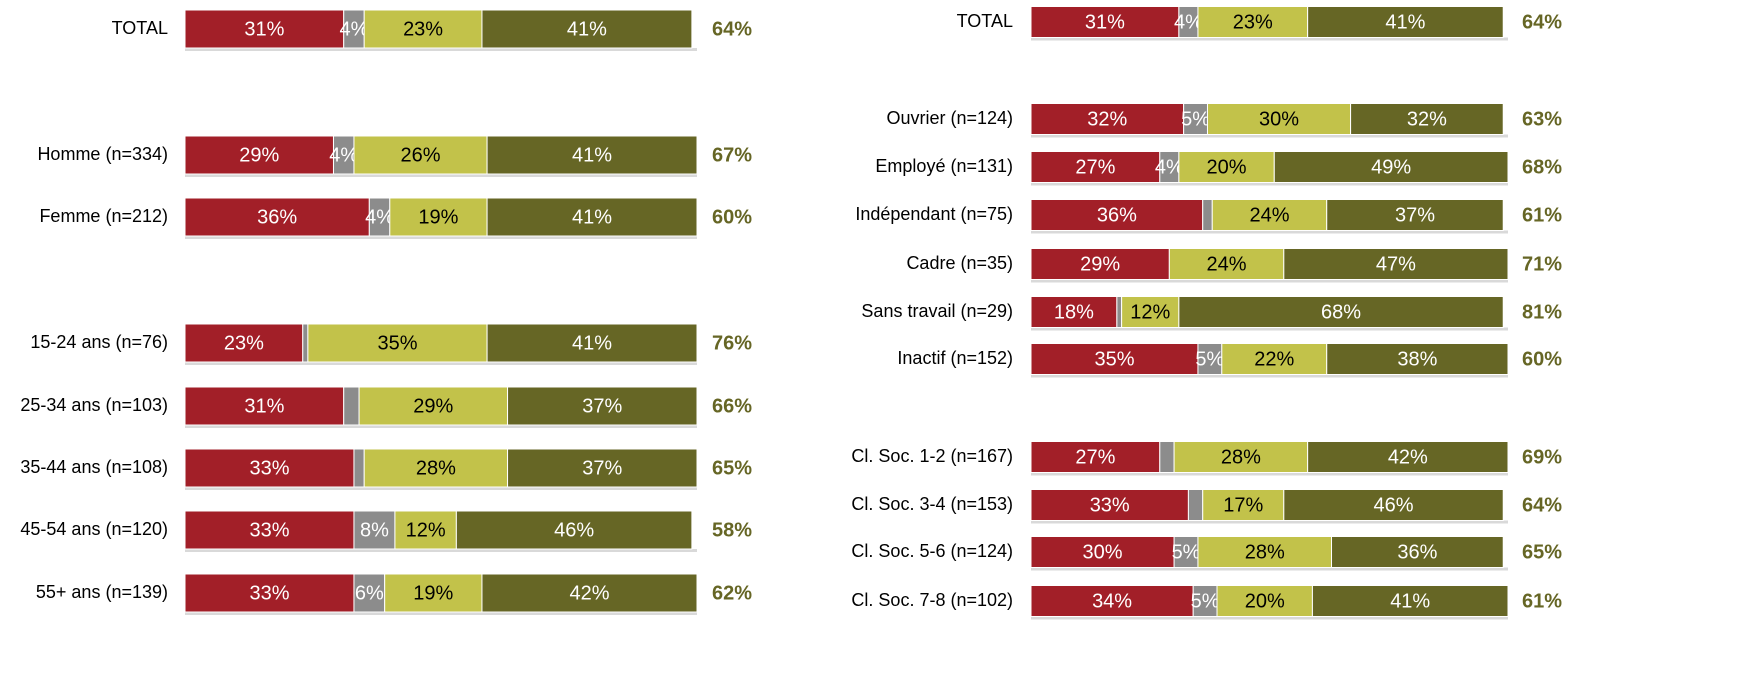  I want to click on category-label: 35-44 ans (n=108), so click(94, 467).